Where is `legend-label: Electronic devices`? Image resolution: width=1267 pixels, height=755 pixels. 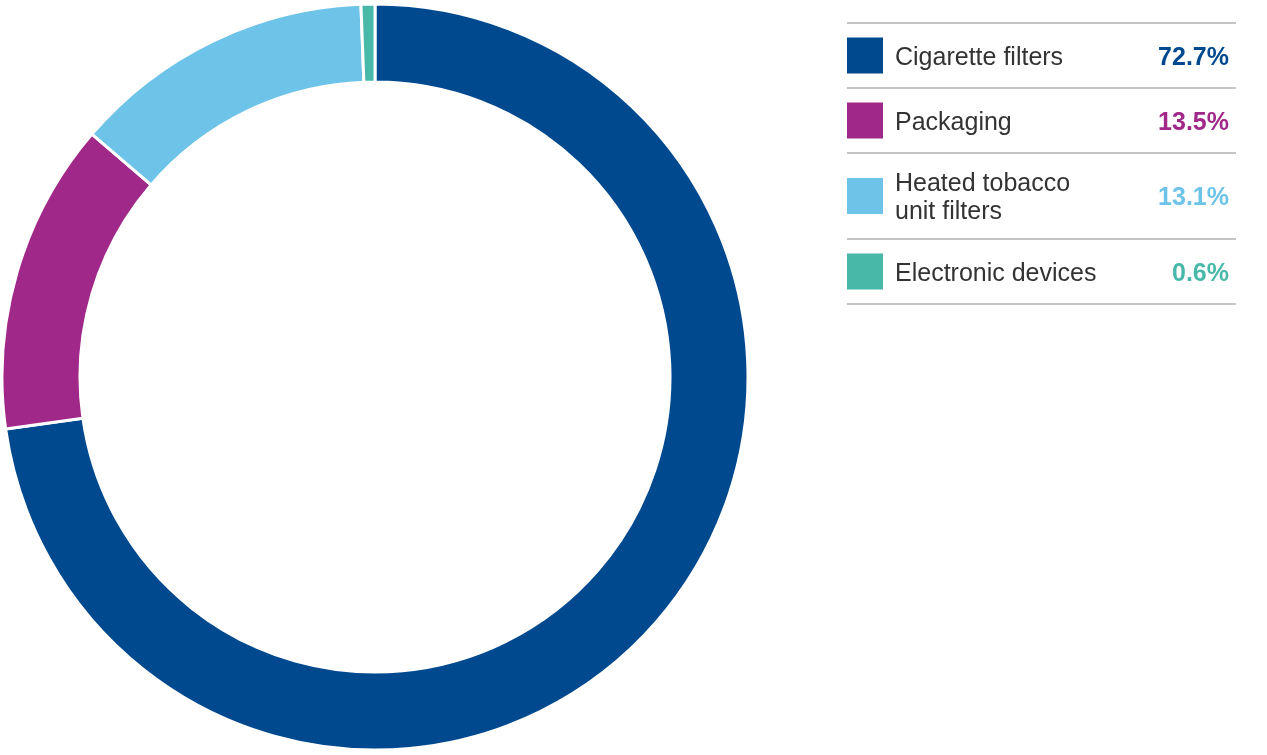
legend-label: Electronic devices is located at coordinates (996, 271).